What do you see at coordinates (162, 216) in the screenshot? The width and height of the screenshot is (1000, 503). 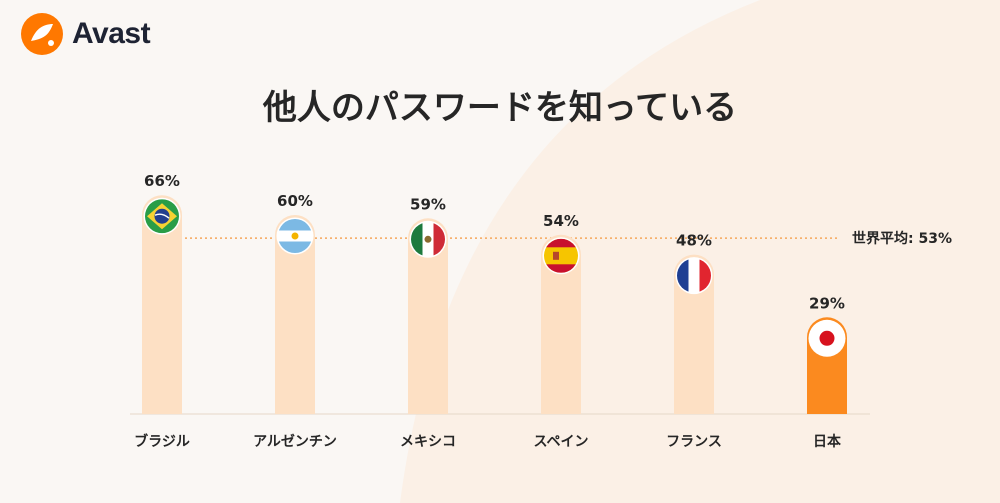 I see `brazil-flag-icon` at bounding box center [162, 216].